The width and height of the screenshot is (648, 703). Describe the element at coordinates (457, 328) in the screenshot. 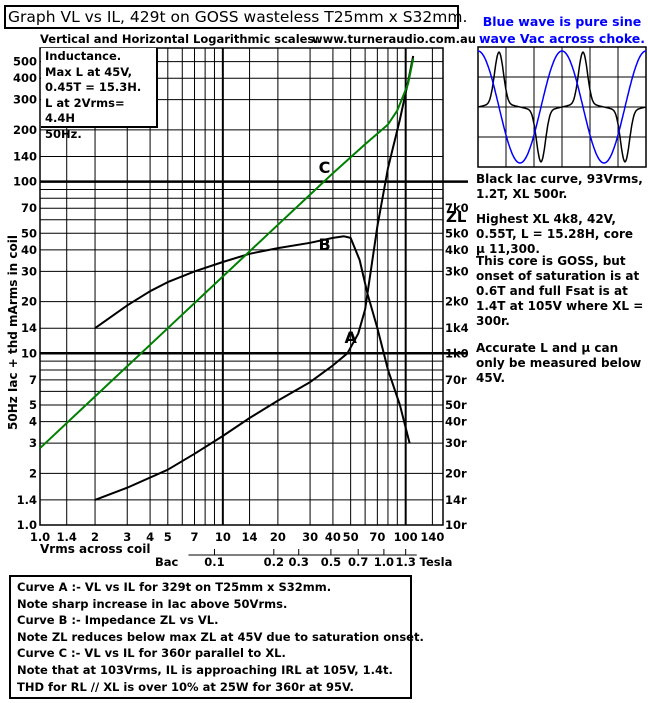

I see `zl-tick-label: 1k4` at that location.